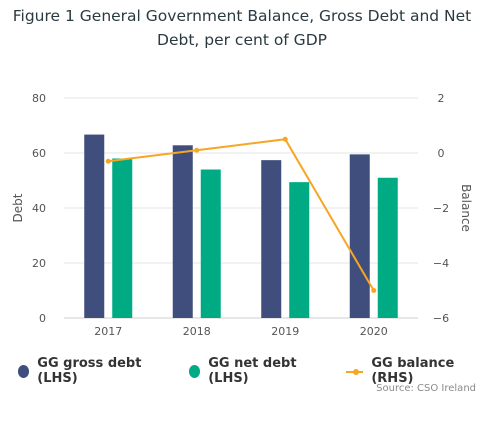  Describe the element at coordinates (39, 98) in the screenshot. I see `y-left-tick-label: 80` at that location.